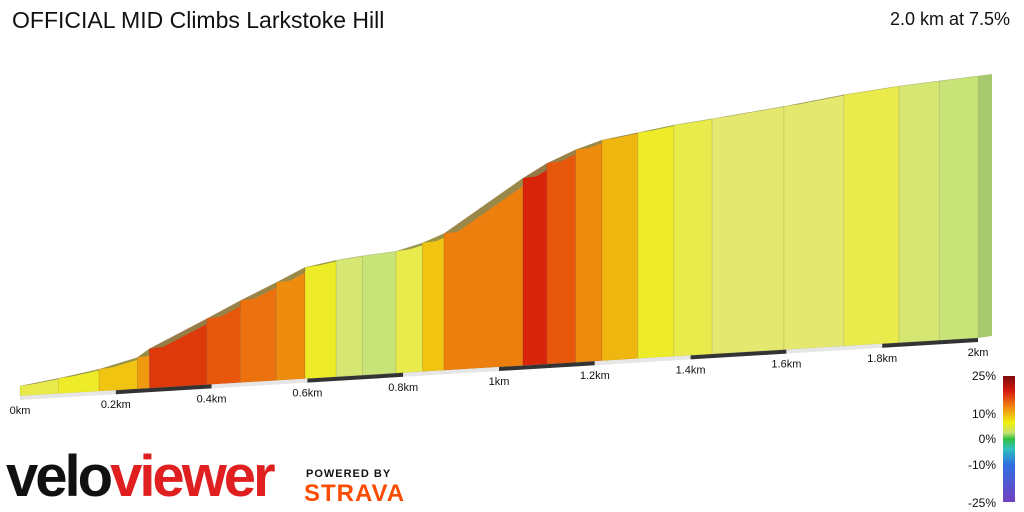 The height and width of the screenshot is (512, 1024). Describe the element at coordinates (355, 493) in the screenshot. I see `strava-logo: STRAVA` at that location.